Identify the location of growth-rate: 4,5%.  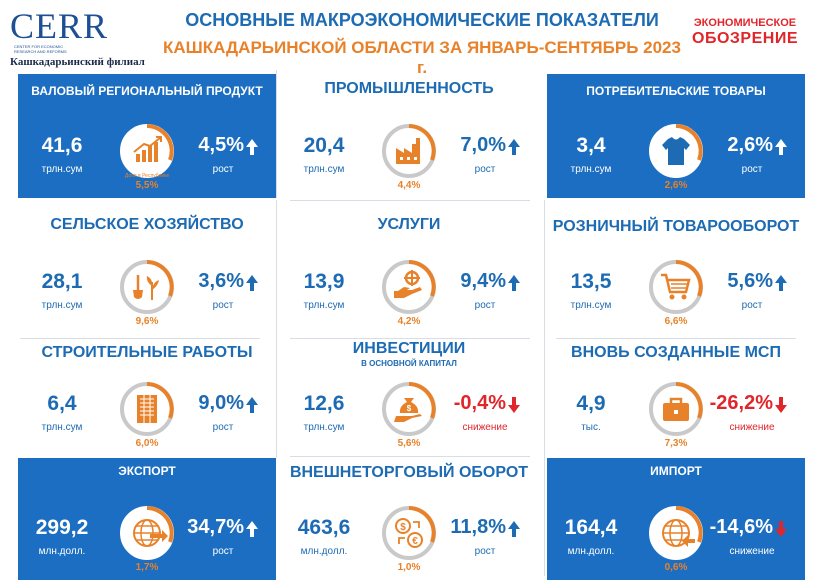
(213, 145).